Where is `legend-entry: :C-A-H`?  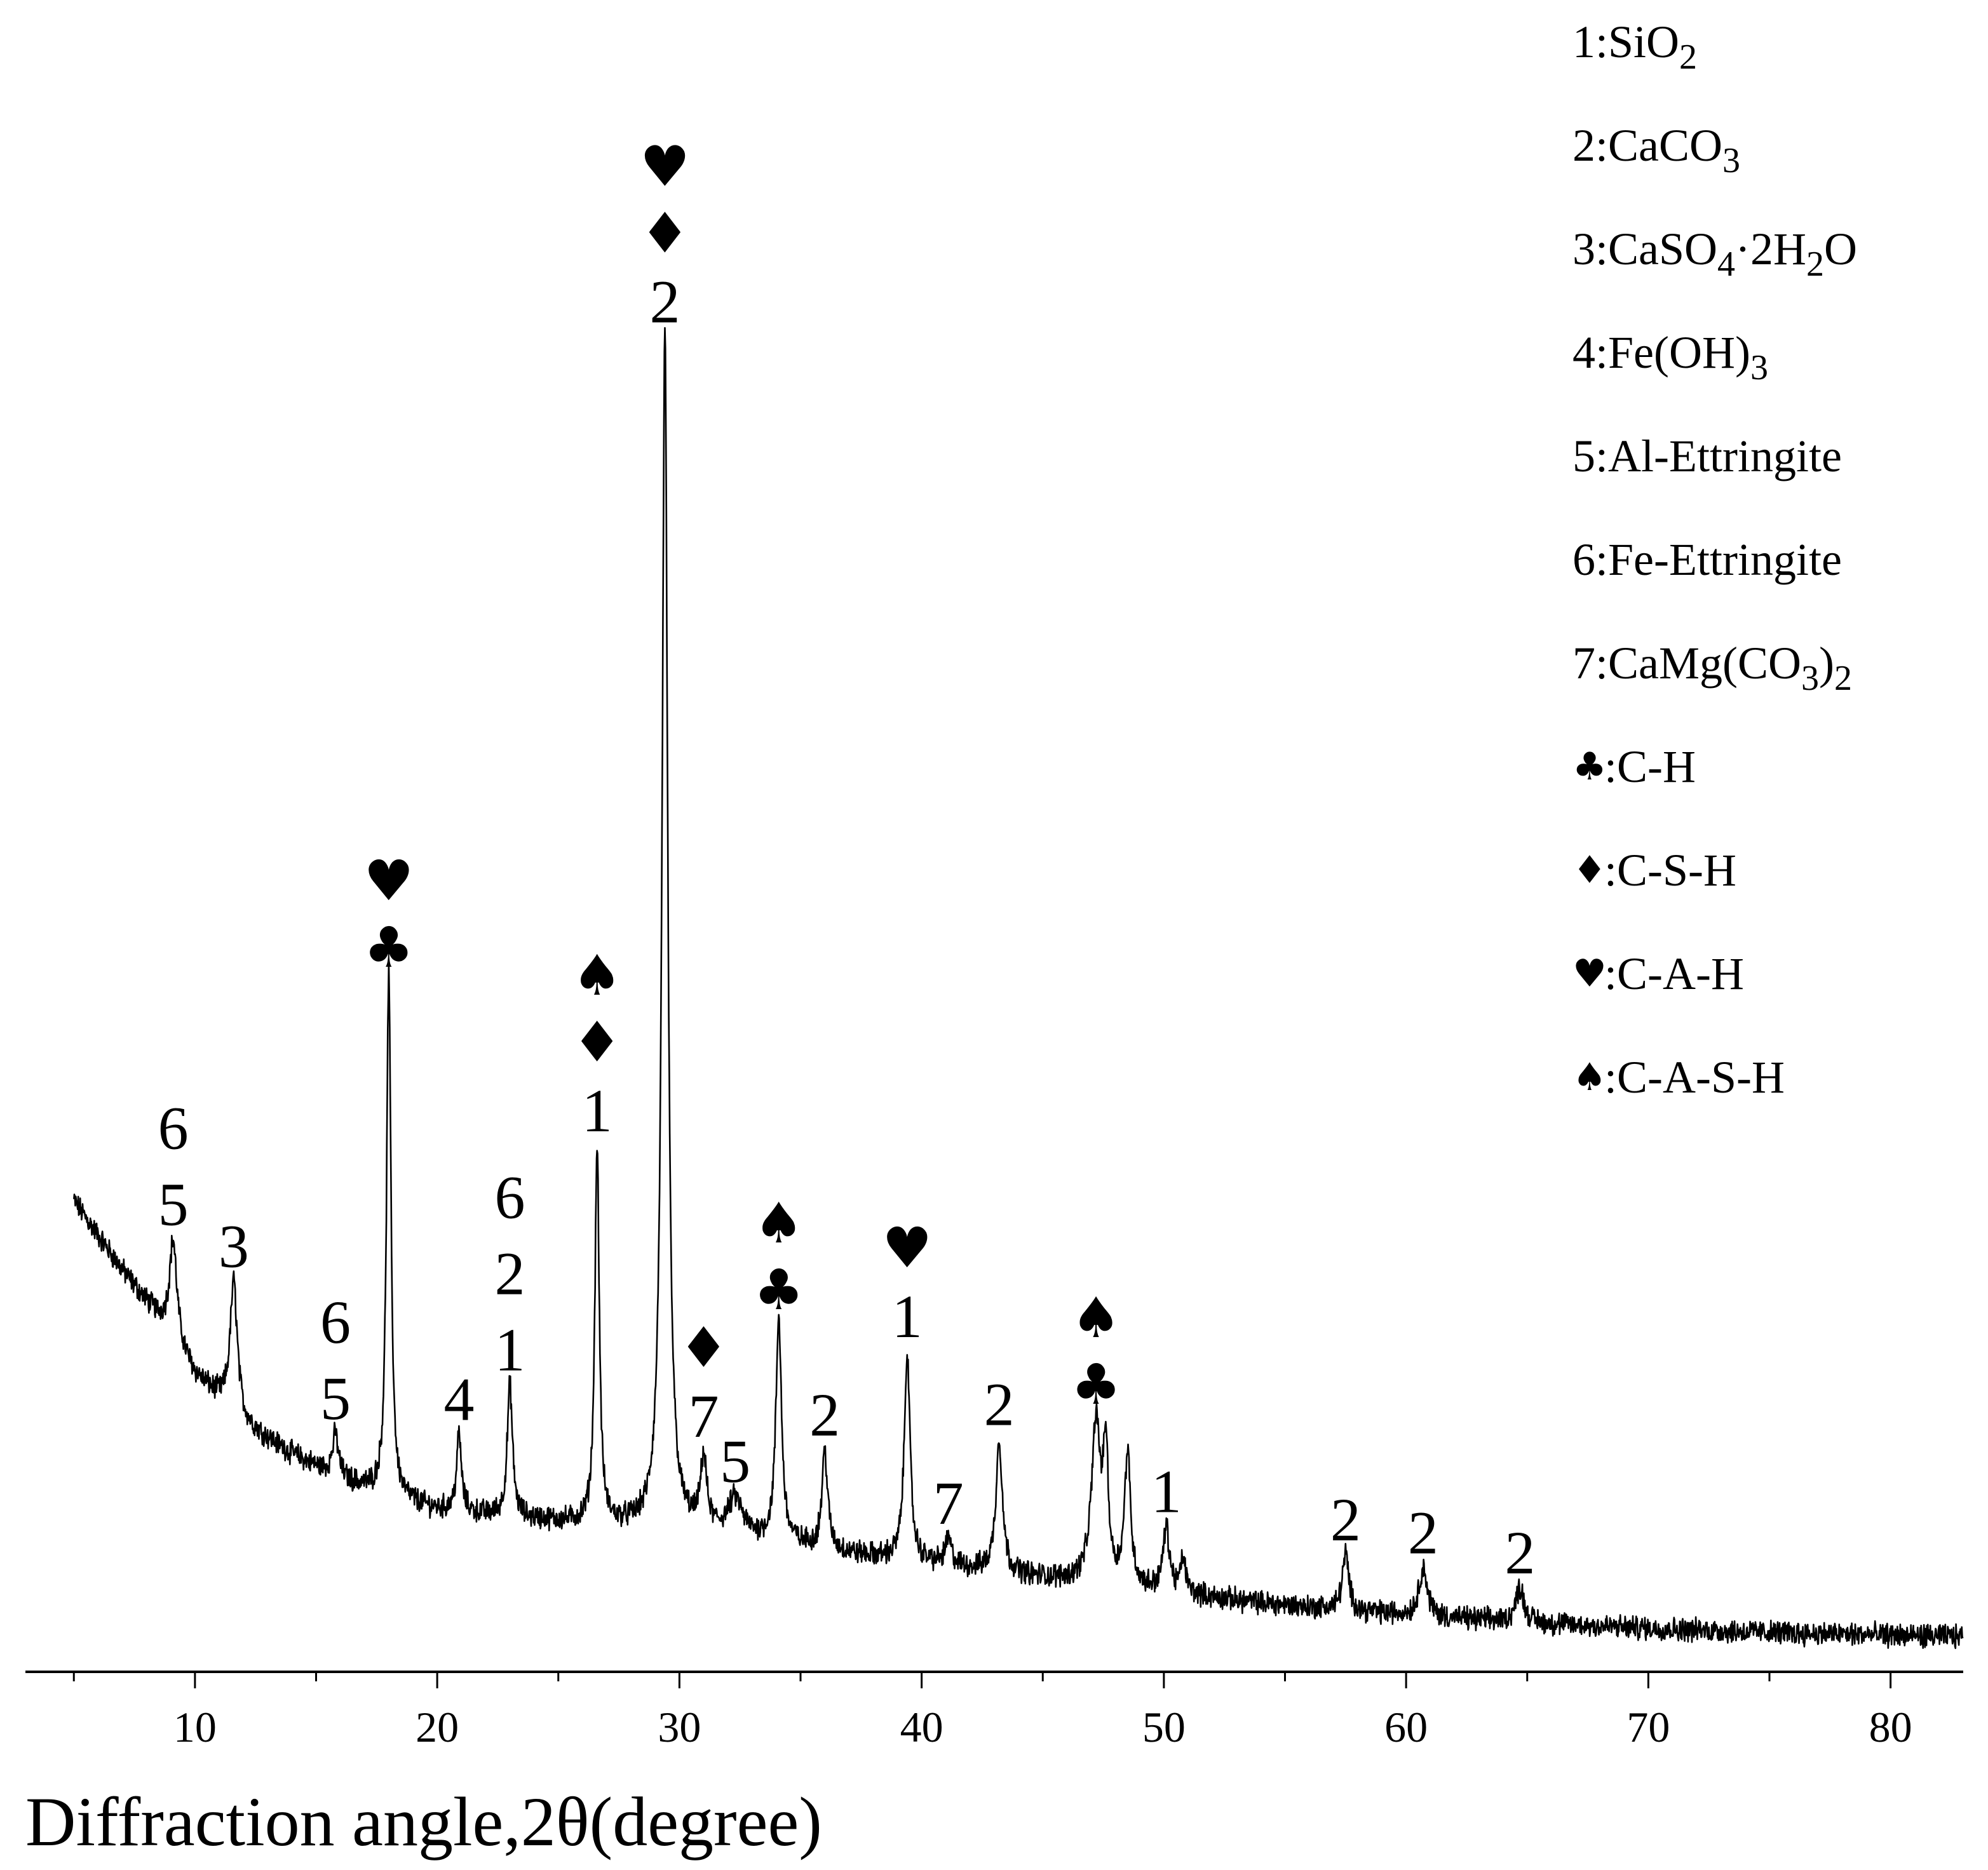 legend-entry: :C-A-H is located at coordinates (1674, 973).